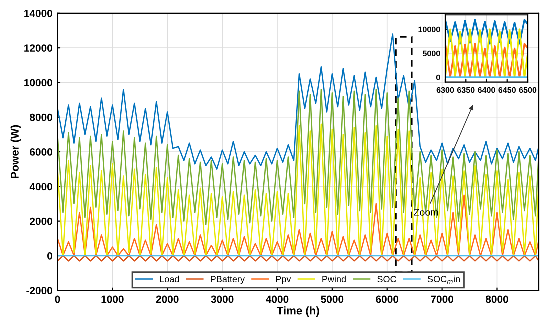  I want to click on x-tick-label: 0, so click(57, 300).